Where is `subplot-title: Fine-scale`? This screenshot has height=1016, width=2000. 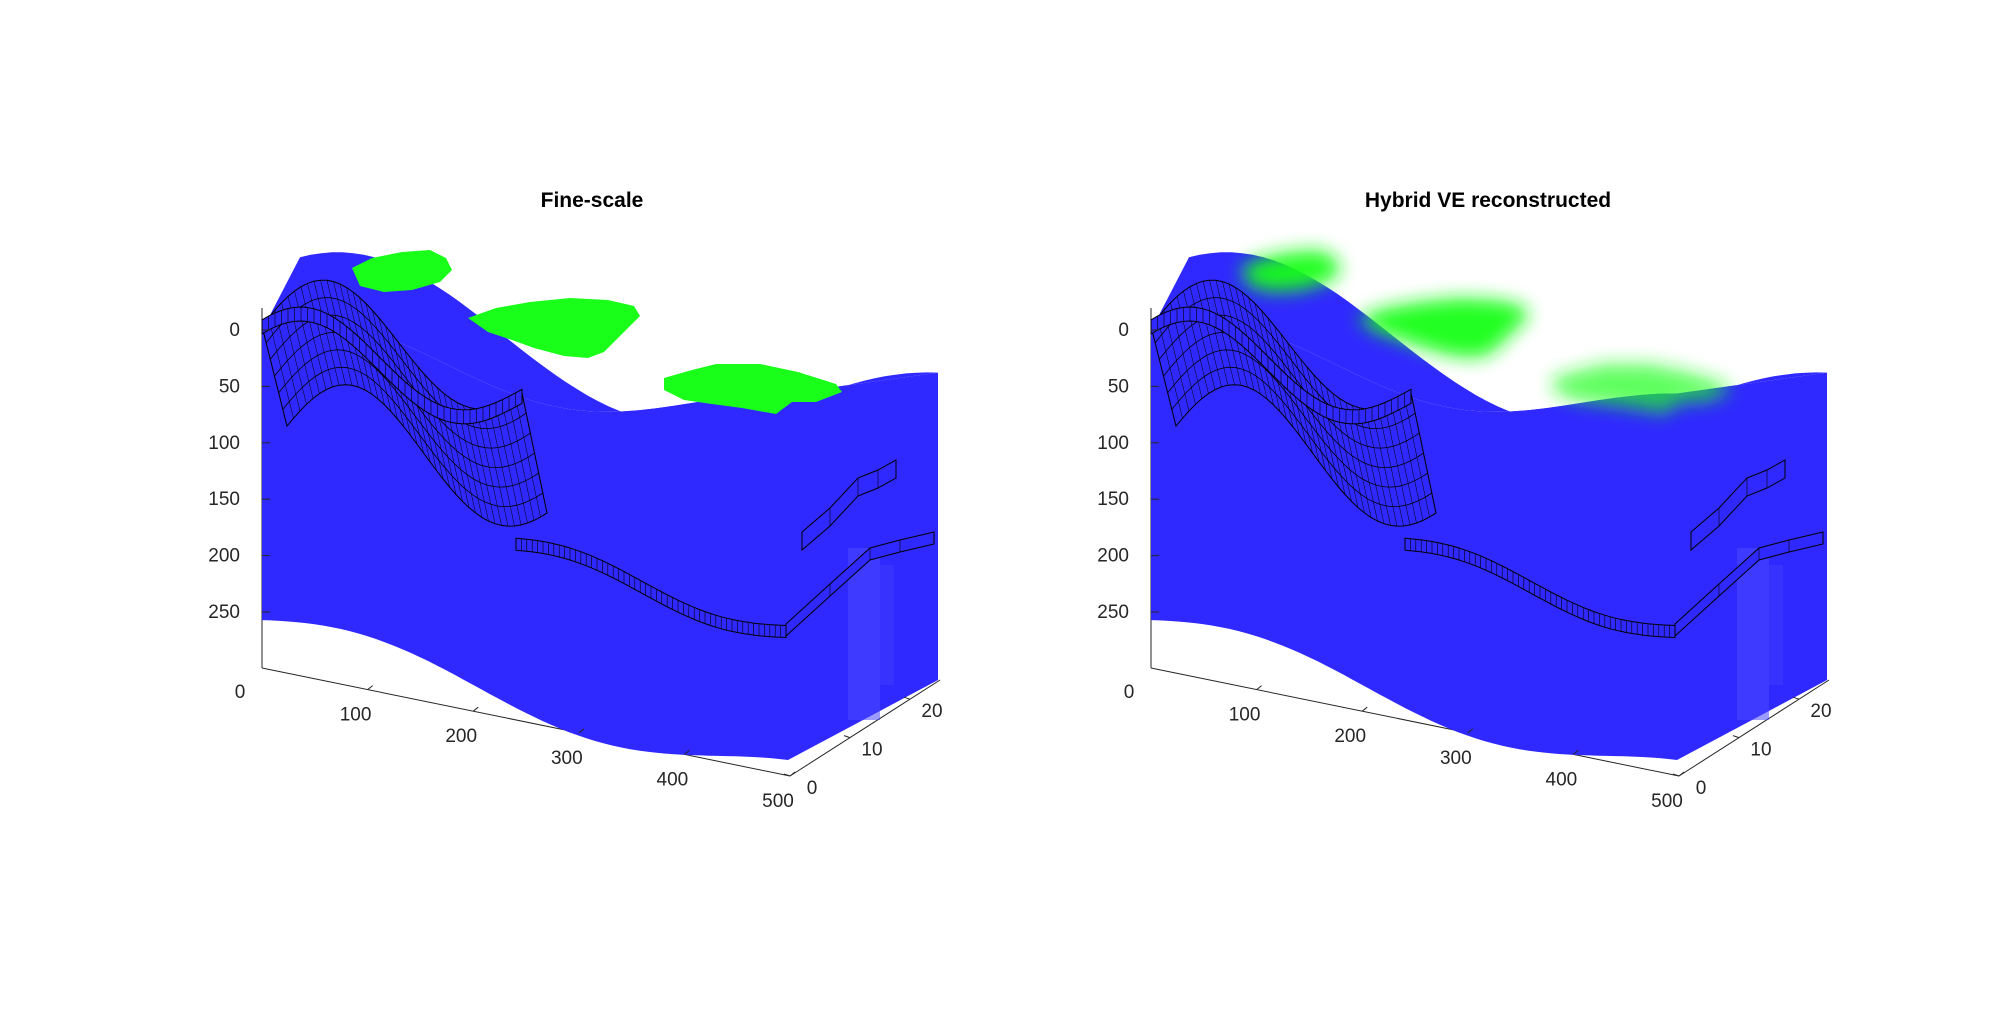 subplot-title: Fine-scale is located at coordinates (592, 200).